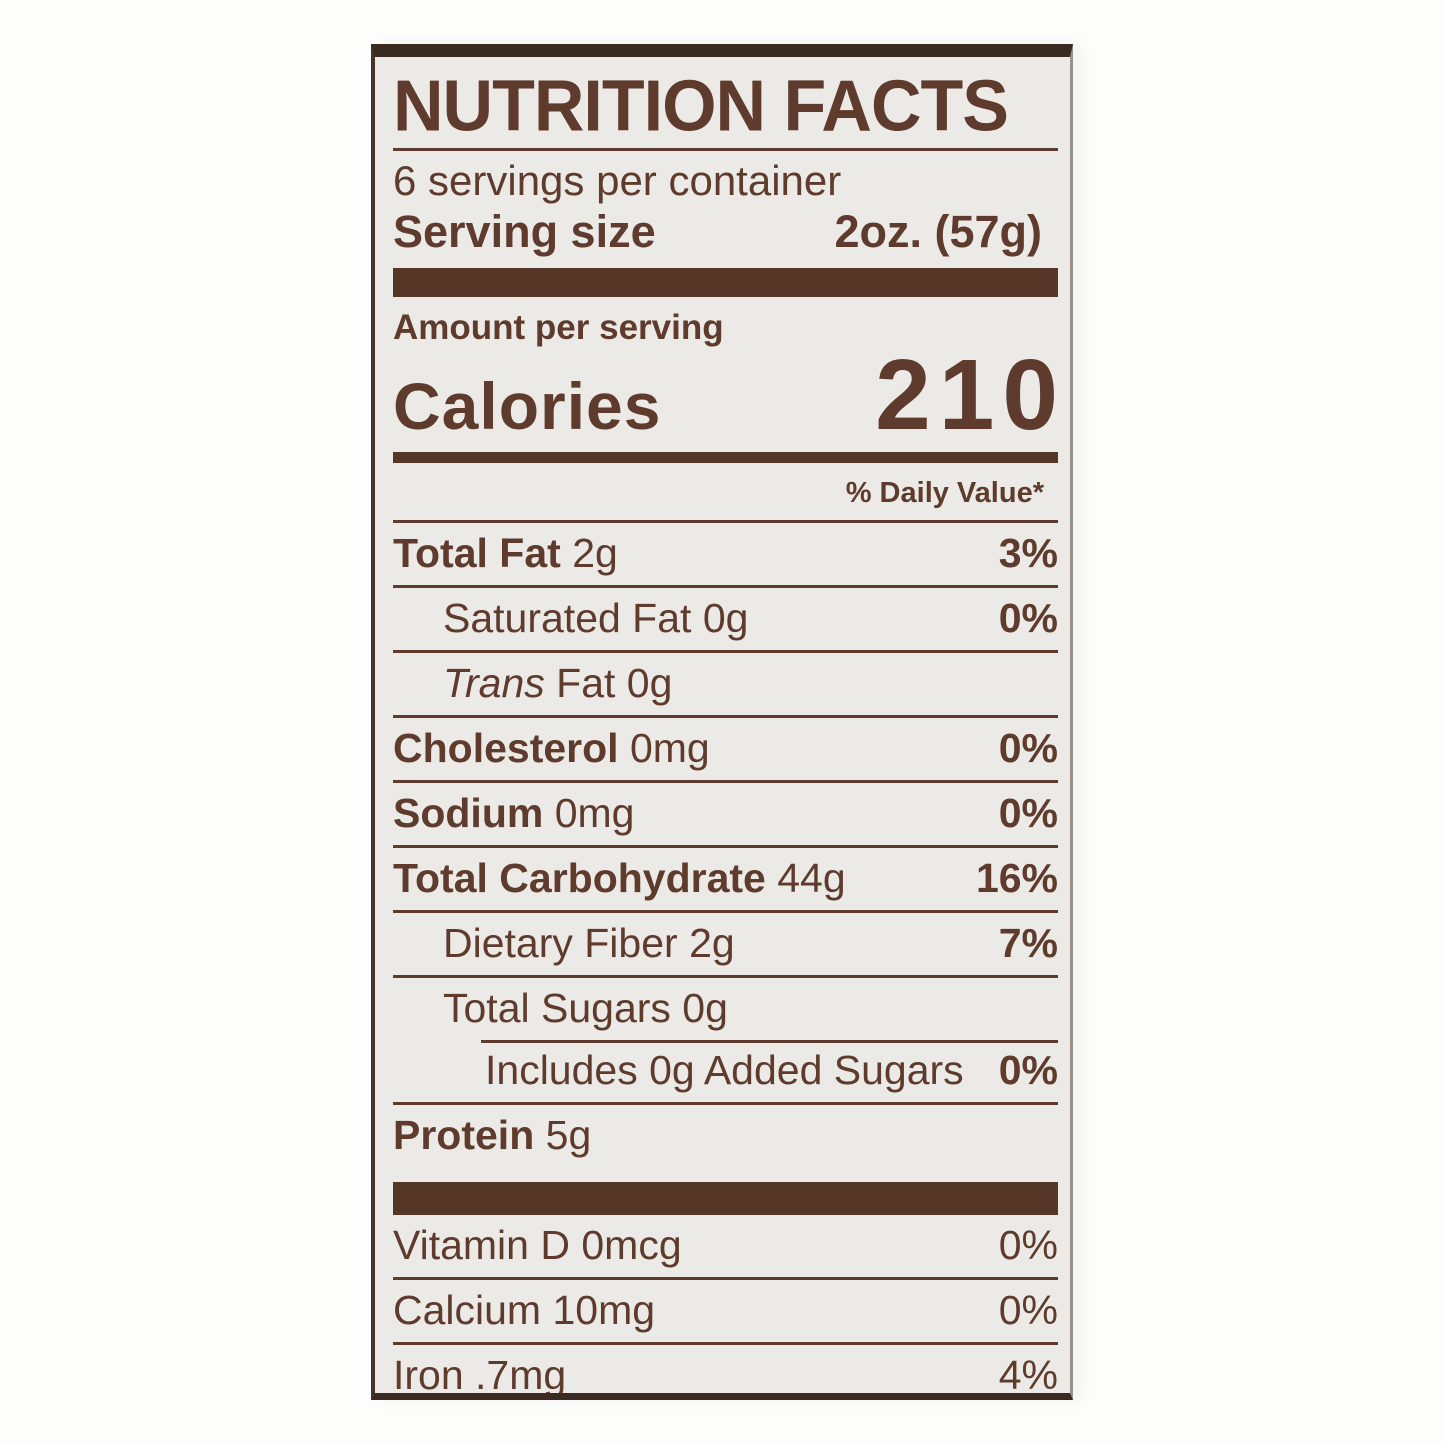  Describe the element at coordinates (524, 232) in the screenshot. I see `serving-size-label: Serving size` at that location.